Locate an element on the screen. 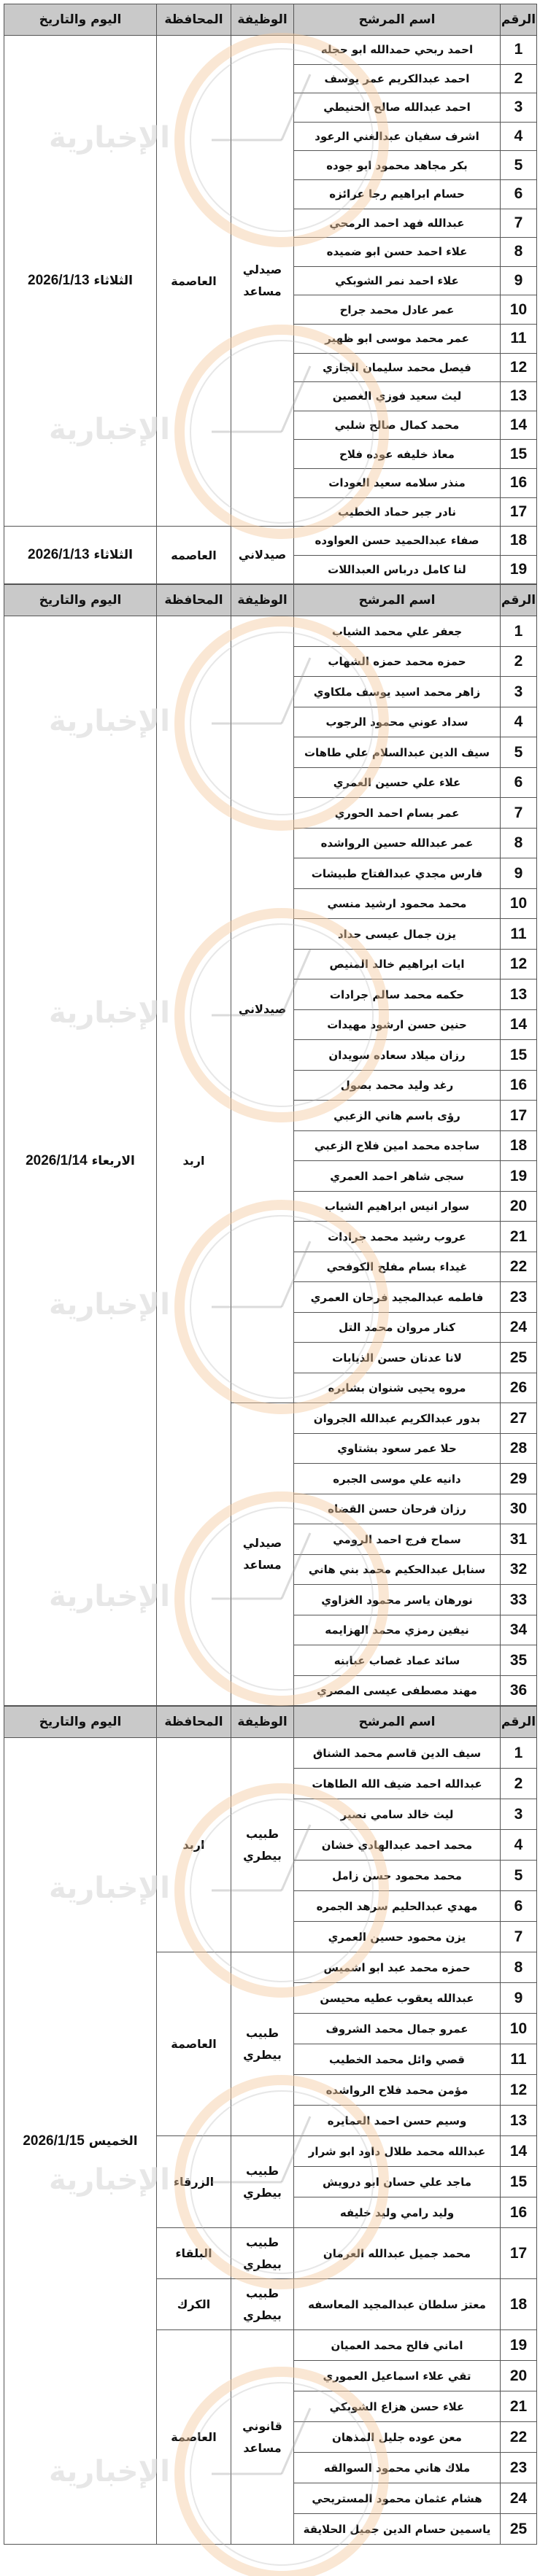 The image size is (540, 2576). table-row: 6 حسام ابراهيم رجا عرائزه is located at coordinates (270, 194).